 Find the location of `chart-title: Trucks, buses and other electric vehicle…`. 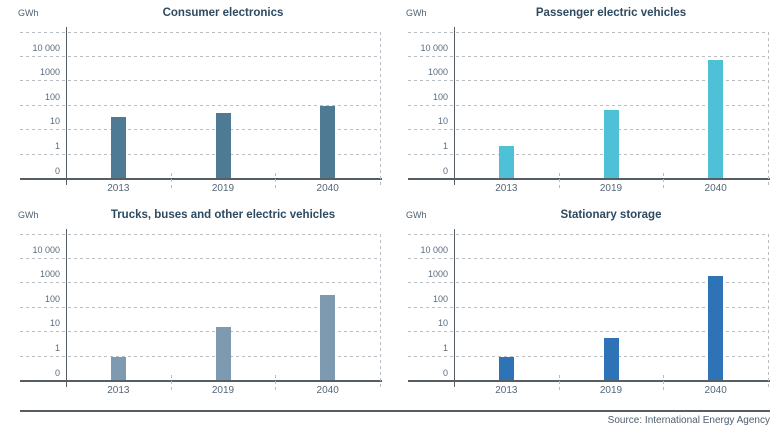

chart-title: Trucks, buses and other electric vehicle… is located at coordinates (223, 215).